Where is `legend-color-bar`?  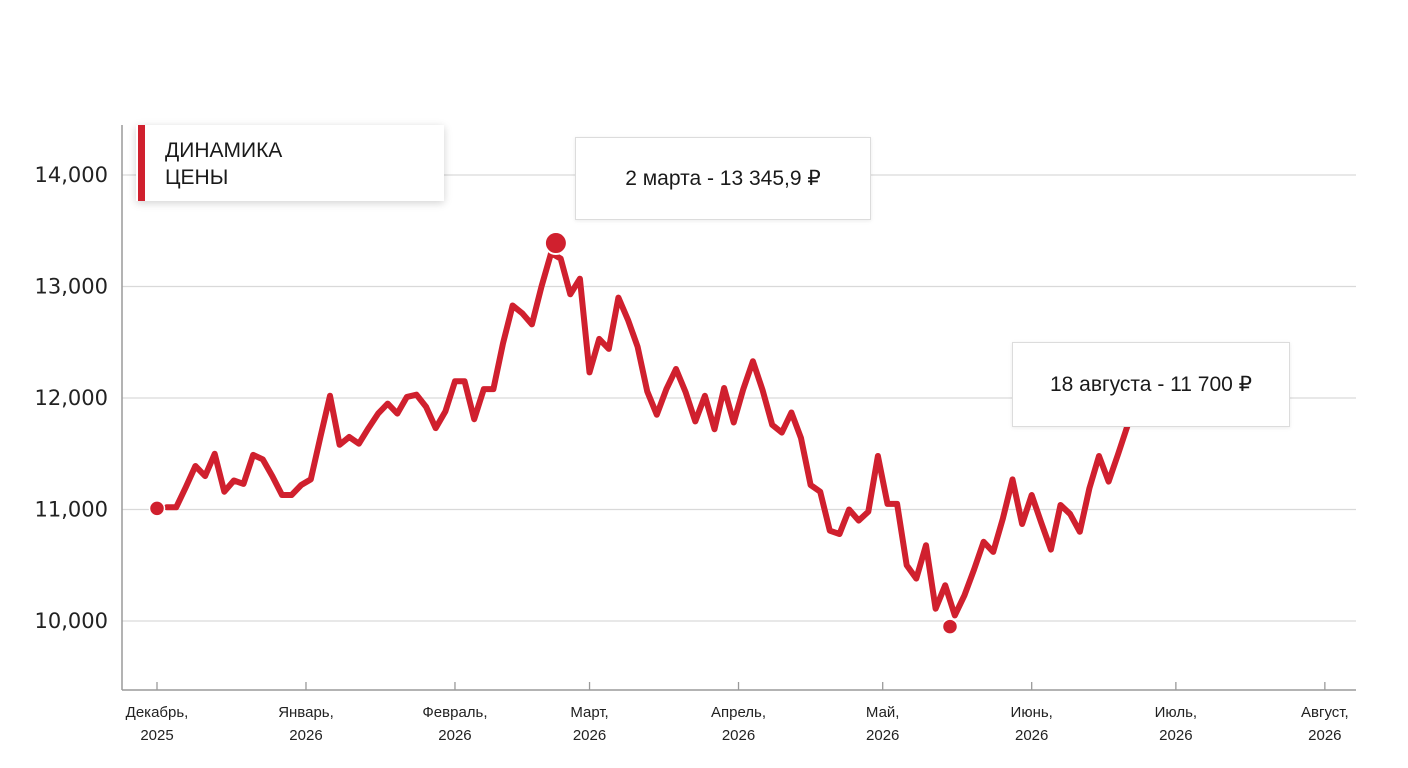
legend-color-bar is located at coordinates (141, 163).